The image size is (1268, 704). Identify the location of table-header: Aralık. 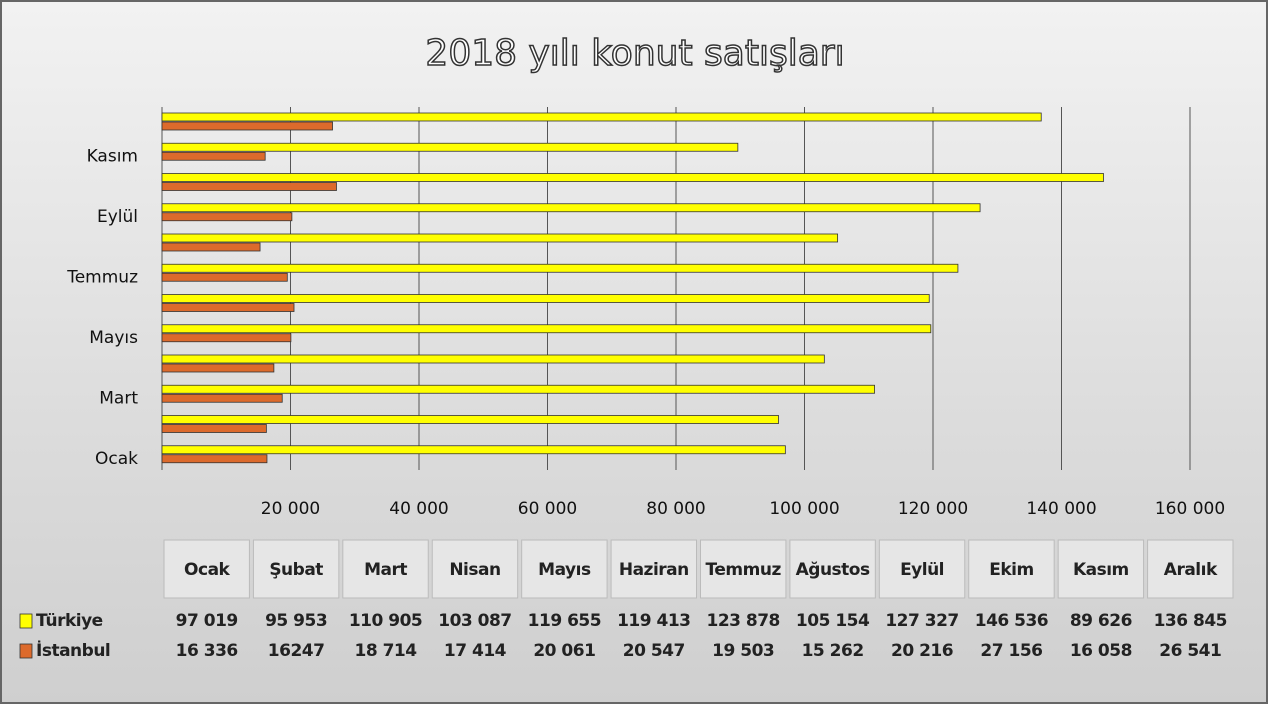
(1191, 570).